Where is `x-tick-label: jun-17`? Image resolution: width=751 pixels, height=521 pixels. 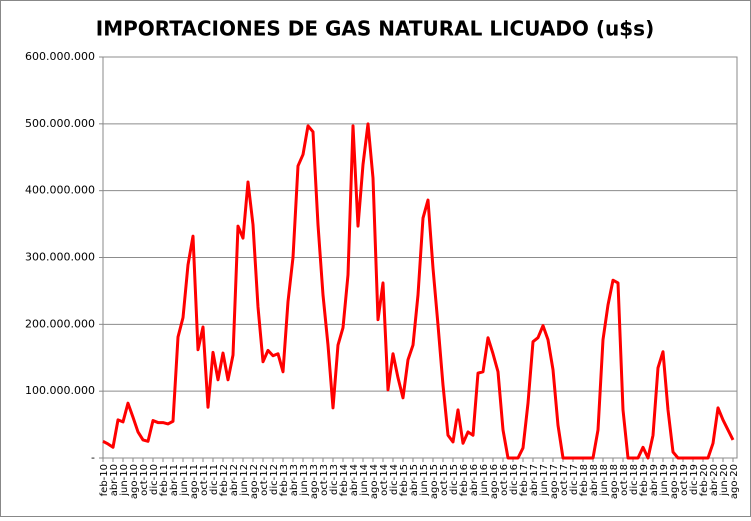 x-tick-label: jun-17 is located at coordinates (544, 480).